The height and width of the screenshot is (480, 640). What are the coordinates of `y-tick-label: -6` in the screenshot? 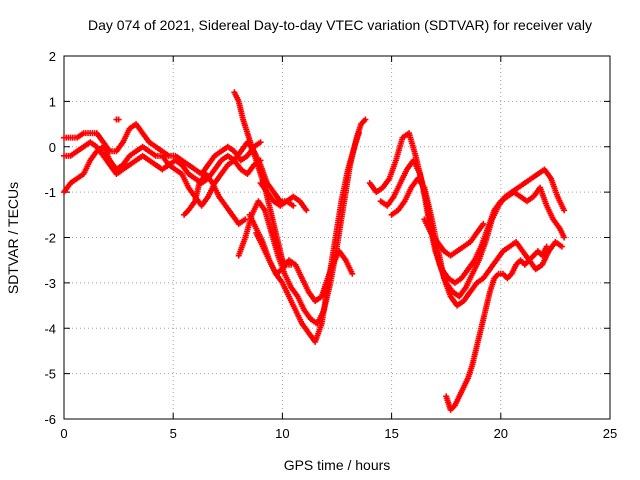 It's located at (50, 419).